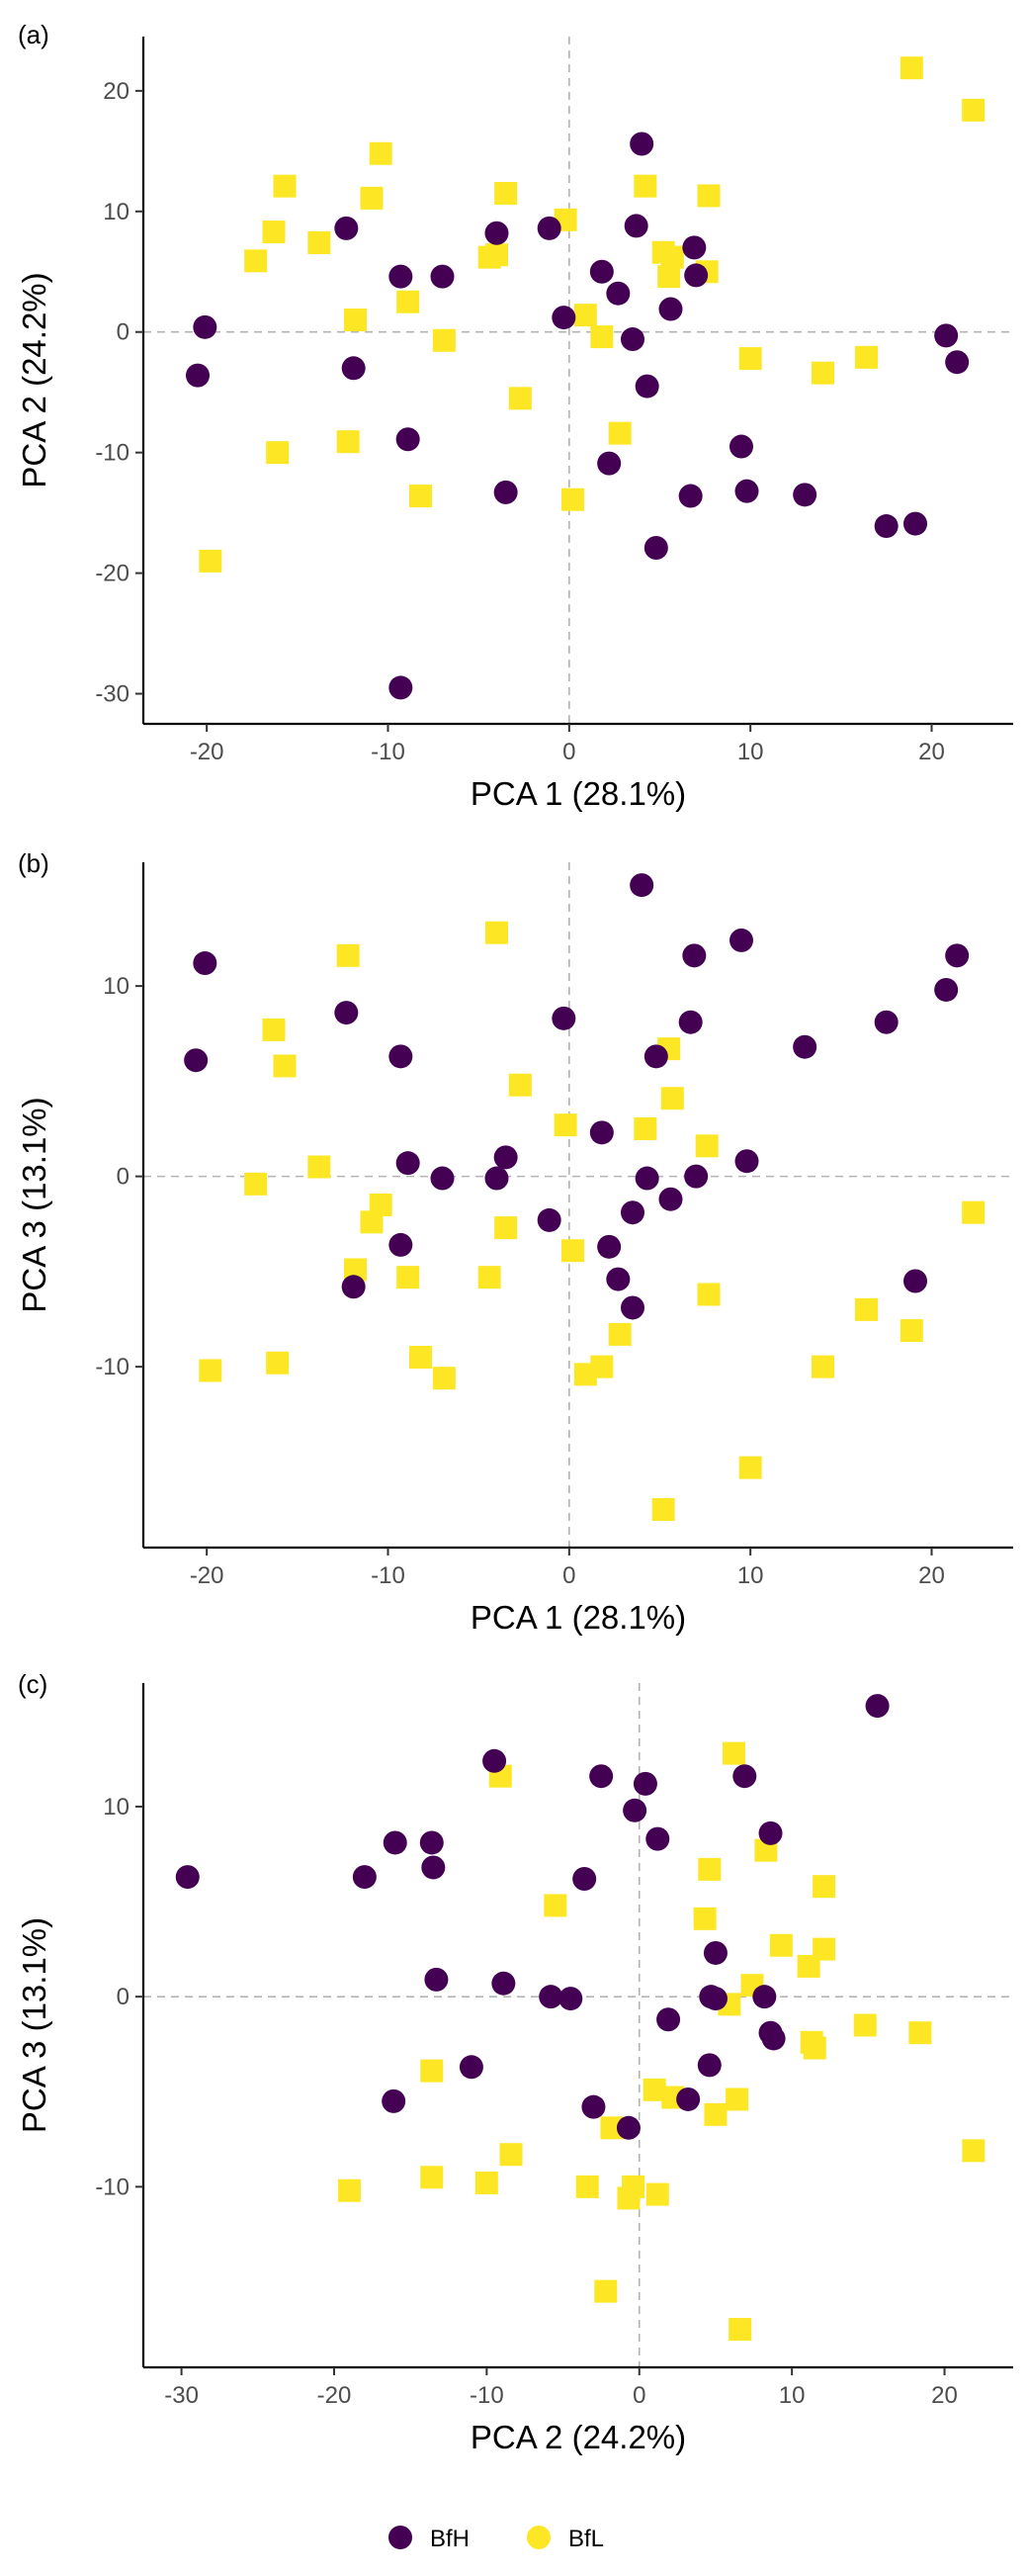 Image resolution: width=1029 pixels, height=2576 pixels. I want to click on y-tick-label: -20, so click(112, 574).